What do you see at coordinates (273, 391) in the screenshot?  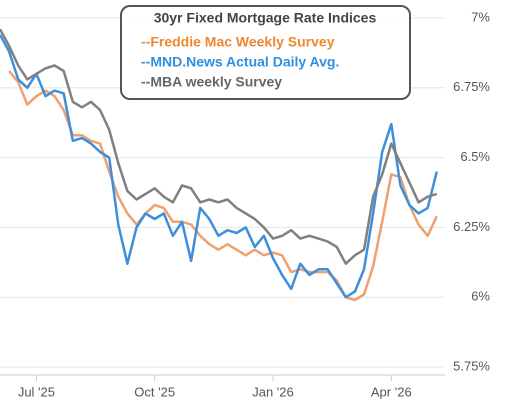 I see `x-tick-label: Jan '26` at bounding box center [273, 391].